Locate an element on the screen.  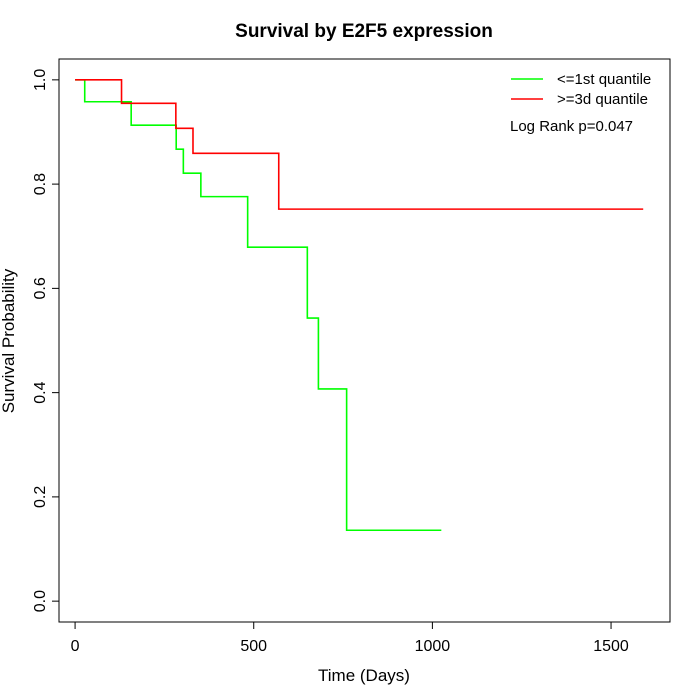
legend: <=1st quantile >=3d quantile is located at coordinates (581, 89).